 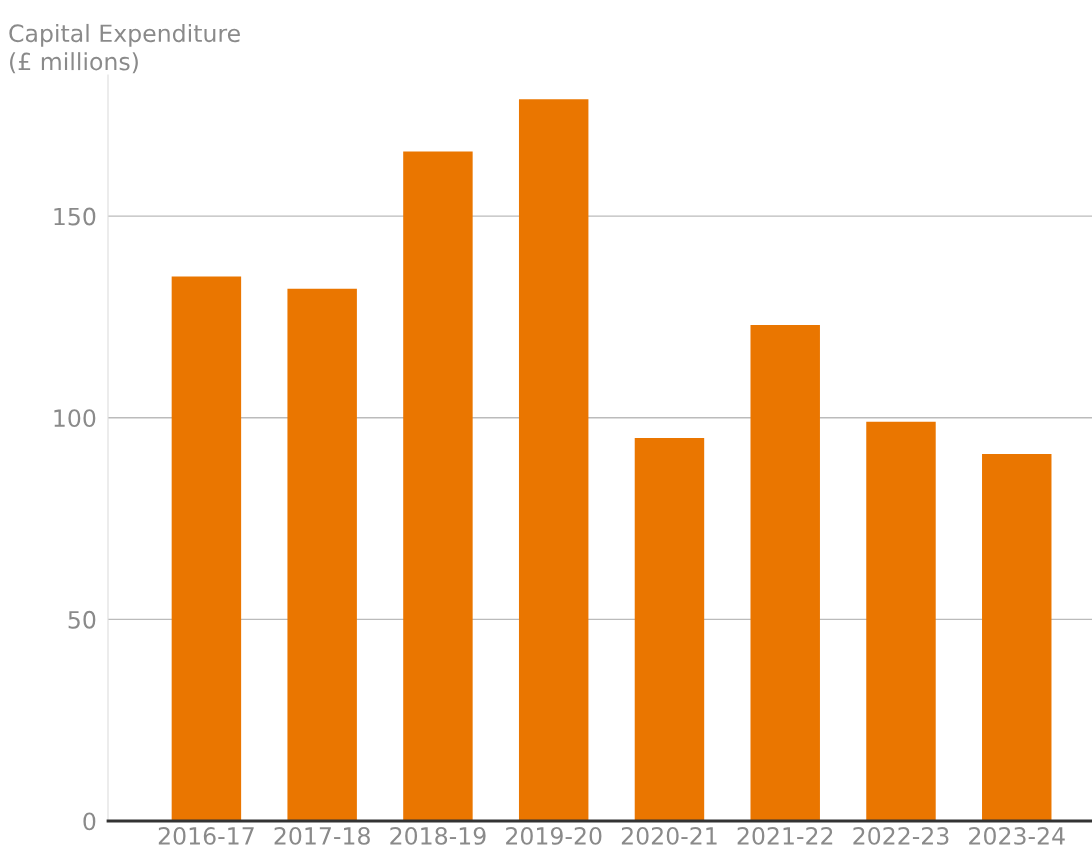 I want to click on y-tick-label: 0, so click(x=89, y=821).